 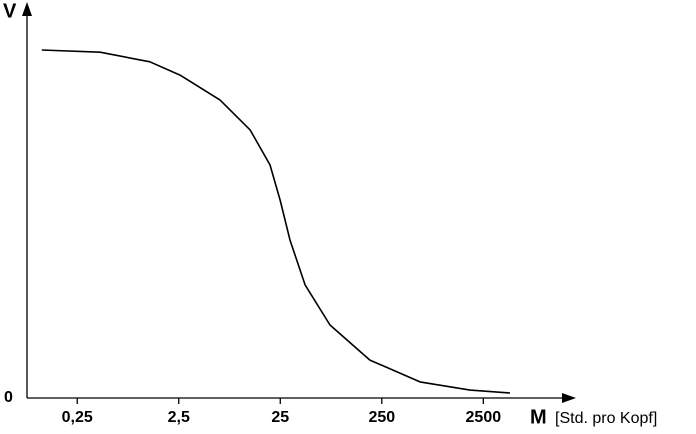 I want to click on x-tick-label: 2500, so click(x=484, y=417).